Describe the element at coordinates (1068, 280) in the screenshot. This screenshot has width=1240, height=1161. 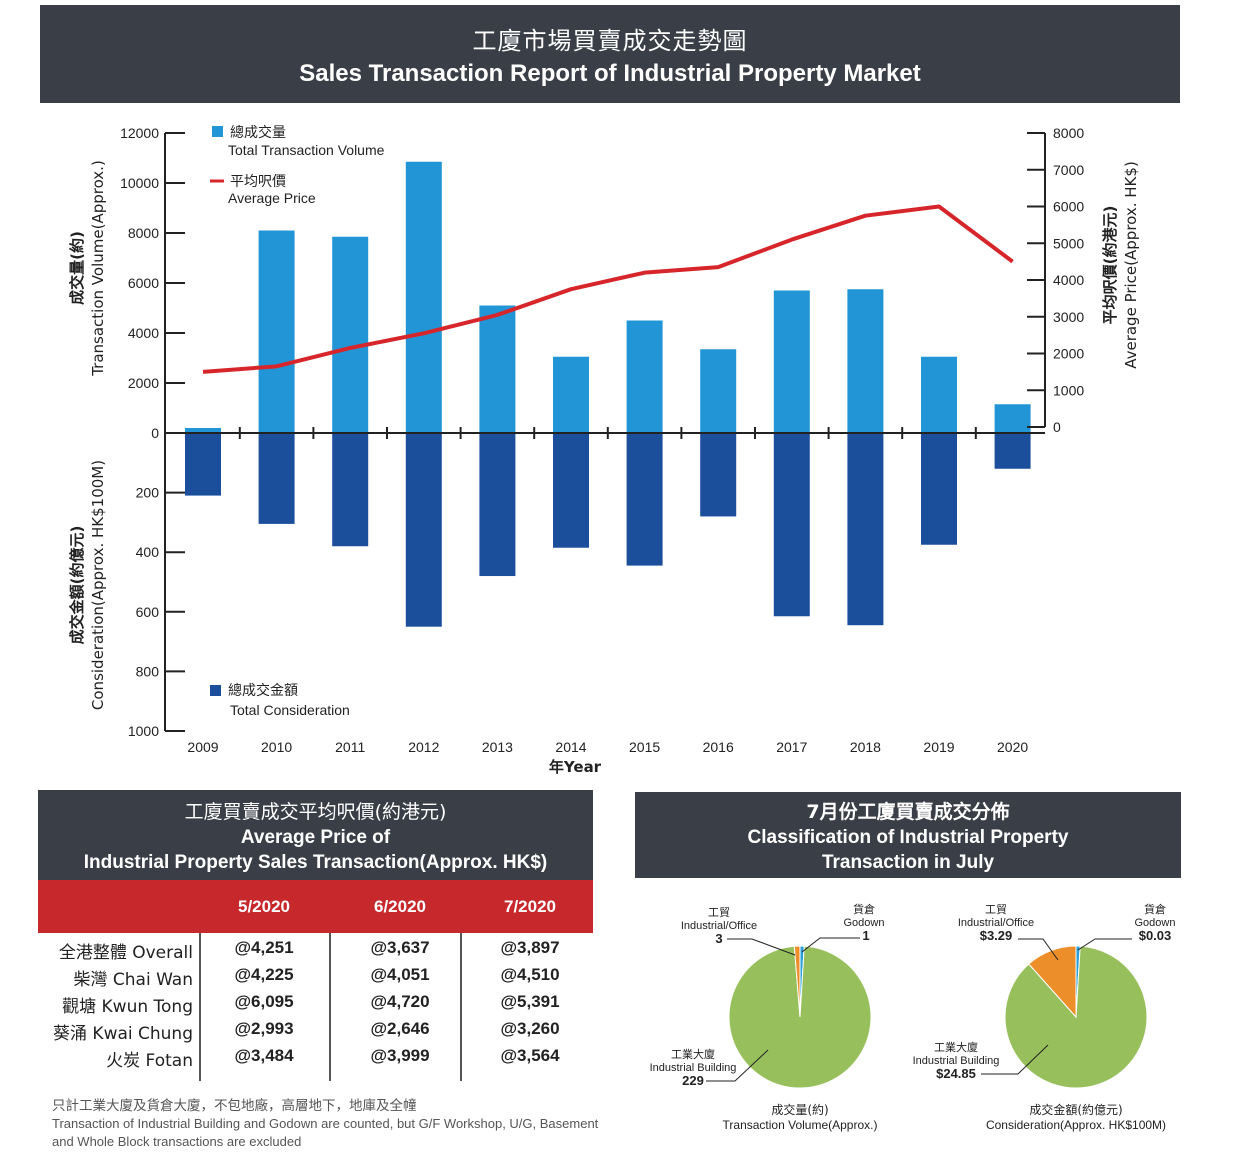
I see `right-tick-label: 4000` at that location.